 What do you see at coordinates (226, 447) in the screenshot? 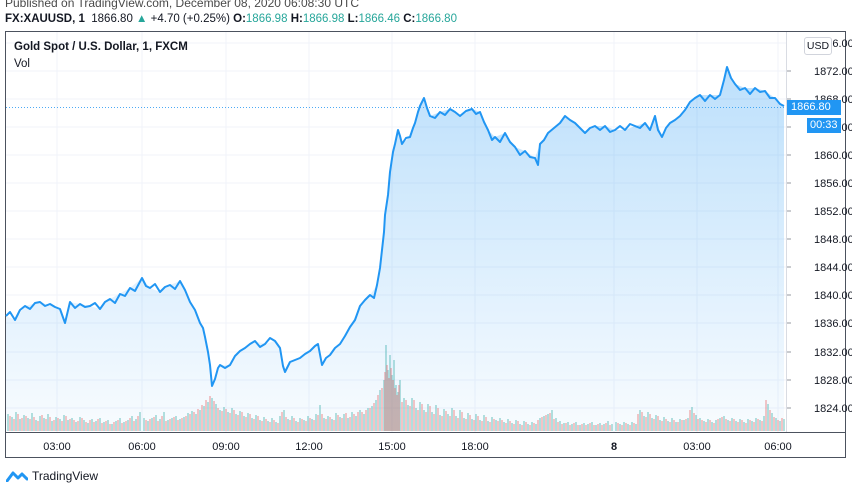
I see `x-tick-0900: 09:00` at bounding box center [226, 447].